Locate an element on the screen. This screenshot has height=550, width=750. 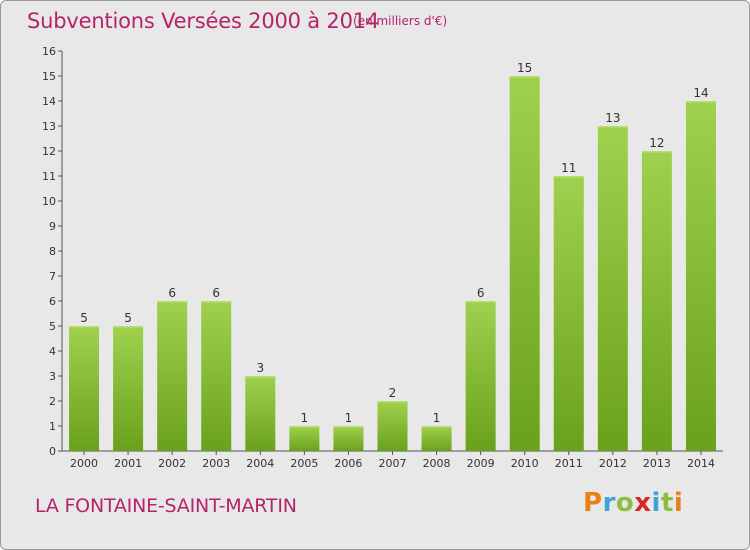
value-label-2008: 1 is located at coordinates (437, 418).